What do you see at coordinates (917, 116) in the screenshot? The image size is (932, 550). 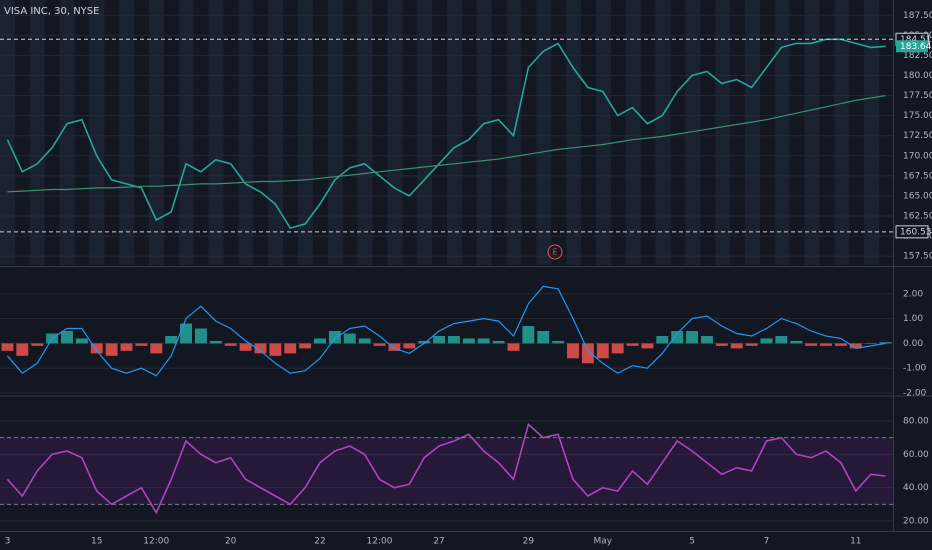 I see `y-tick-label: 175.00` at bounding box center [917, 116].